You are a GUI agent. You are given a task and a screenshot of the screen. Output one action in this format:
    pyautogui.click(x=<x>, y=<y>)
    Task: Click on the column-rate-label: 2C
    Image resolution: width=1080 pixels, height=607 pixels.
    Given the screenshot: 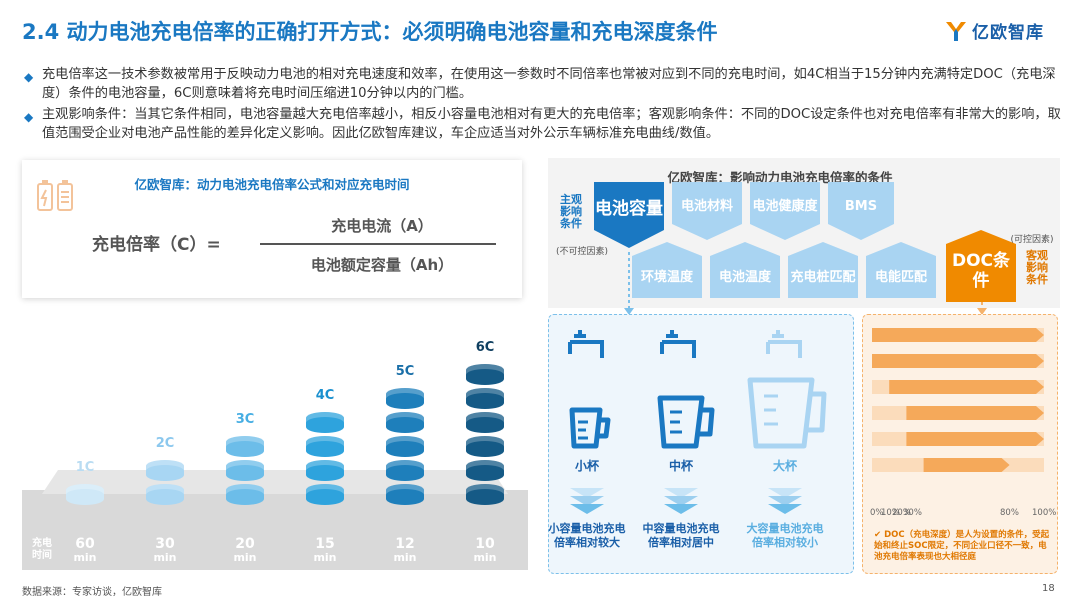 What is the action you would take?
    pyautogui.click(x=165, y=443)
    